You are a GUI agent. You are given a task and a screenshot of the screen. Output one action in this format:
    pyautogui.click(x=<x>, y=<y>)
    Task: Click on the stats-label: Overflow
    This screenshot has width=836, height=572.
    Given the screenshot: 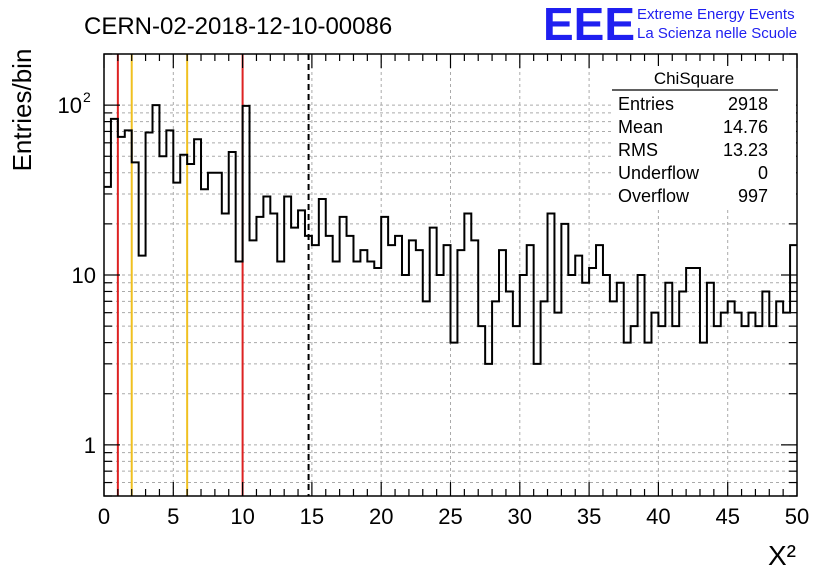 What is the action you would take?
    pyautogui.click(x=654, y=196)
    